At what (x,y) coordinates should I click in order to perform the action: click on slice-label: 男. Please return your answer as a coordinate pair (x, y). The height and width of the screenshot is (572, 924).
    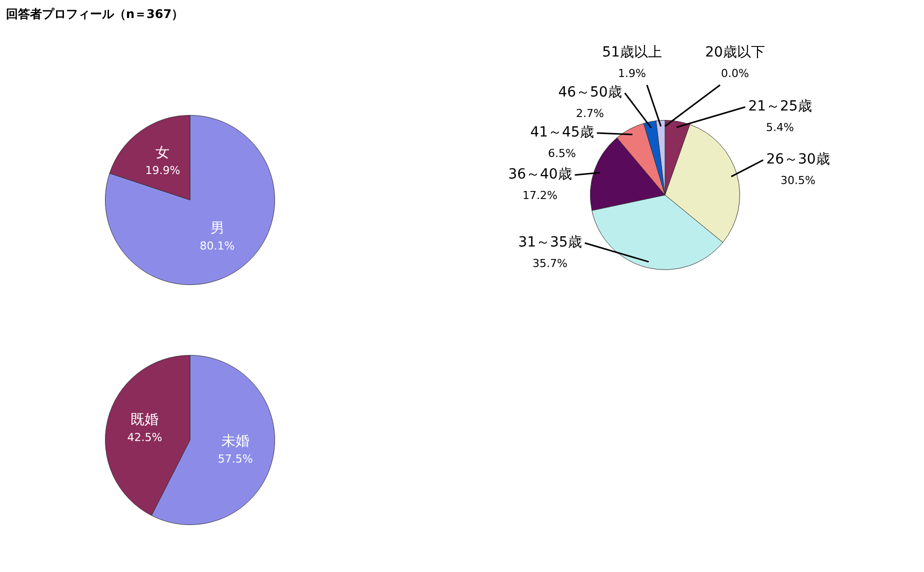
    Looking at the image, I should click on (217, 228).